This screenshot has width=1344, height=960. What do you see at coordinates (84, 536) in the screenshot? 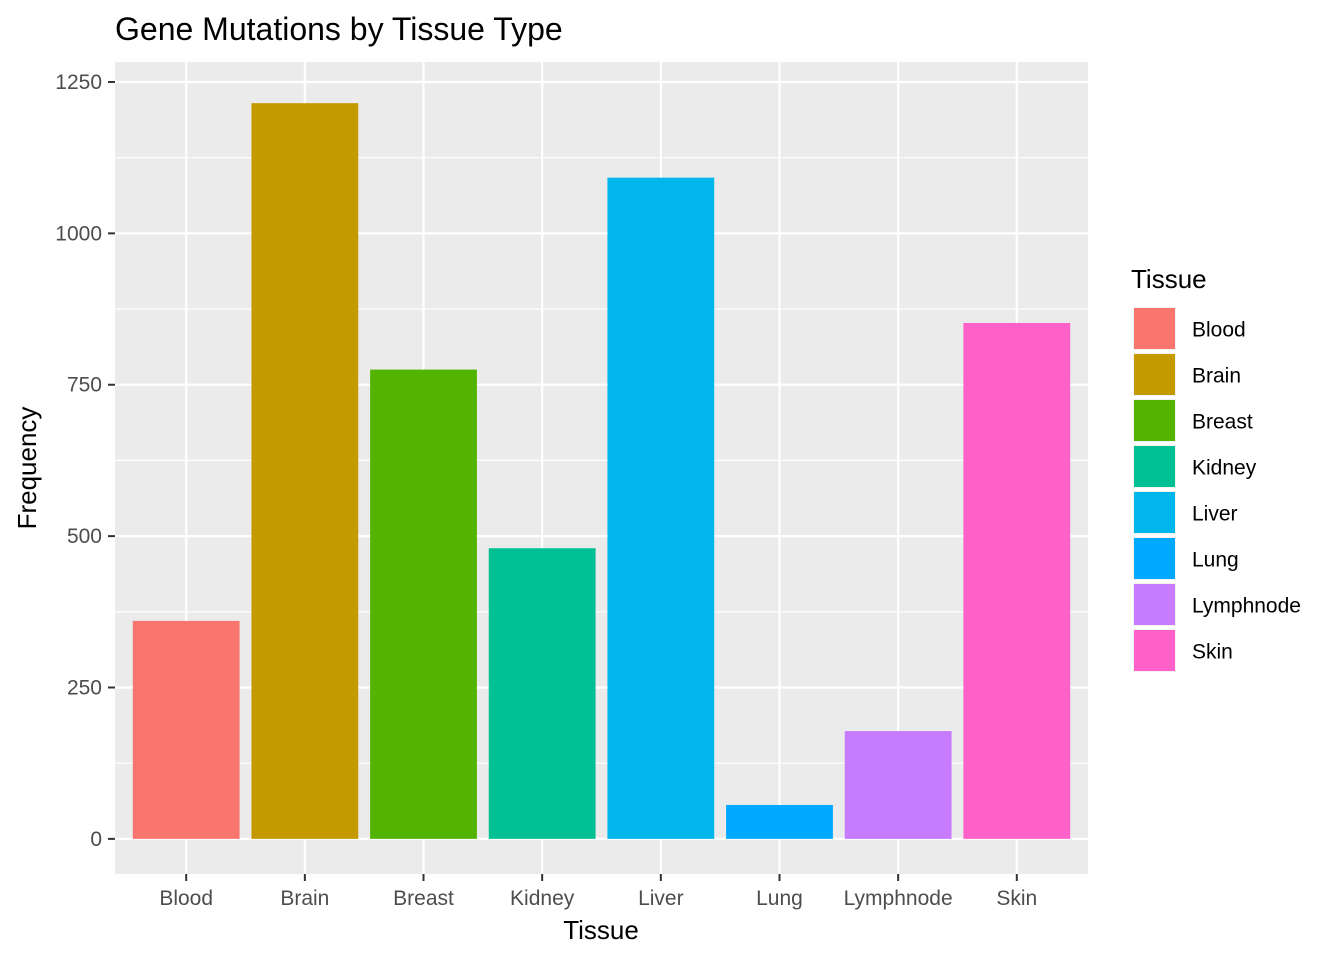
I see `y-tick-label: 500` at bounding box center [84, 536].